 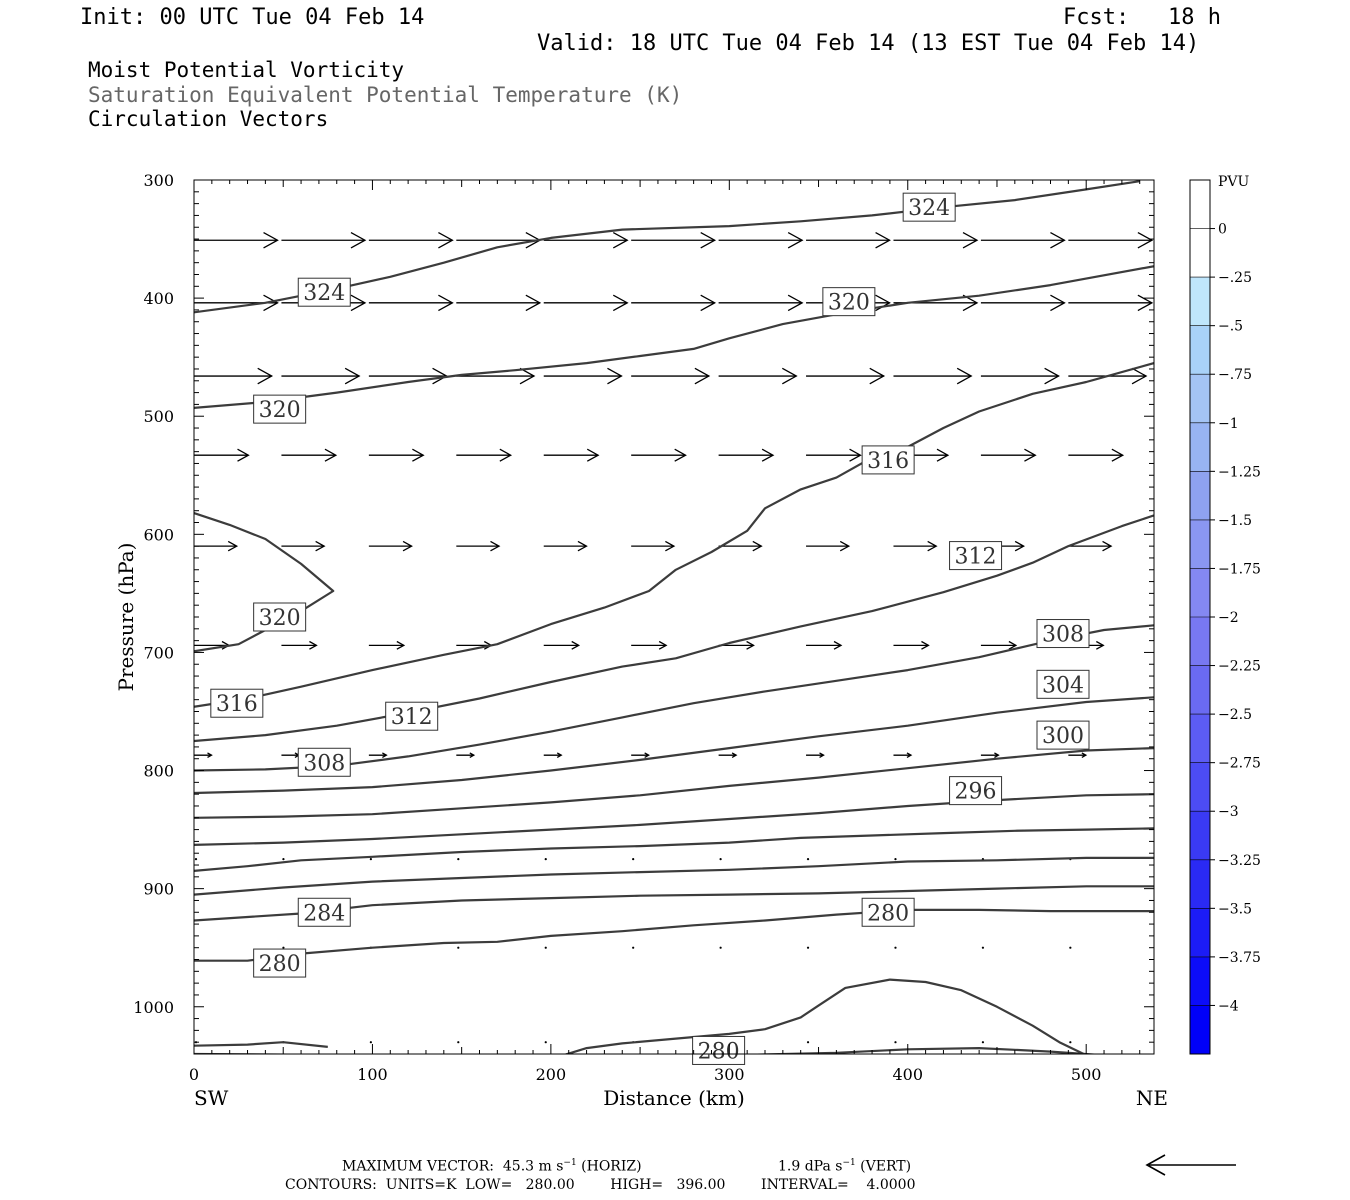 What do you see at coordinates (252, 17) in the screenshot?
I see `init-time: Init: 00 UTC Tue 04 Feb 14` at bounding box center [252, 17].